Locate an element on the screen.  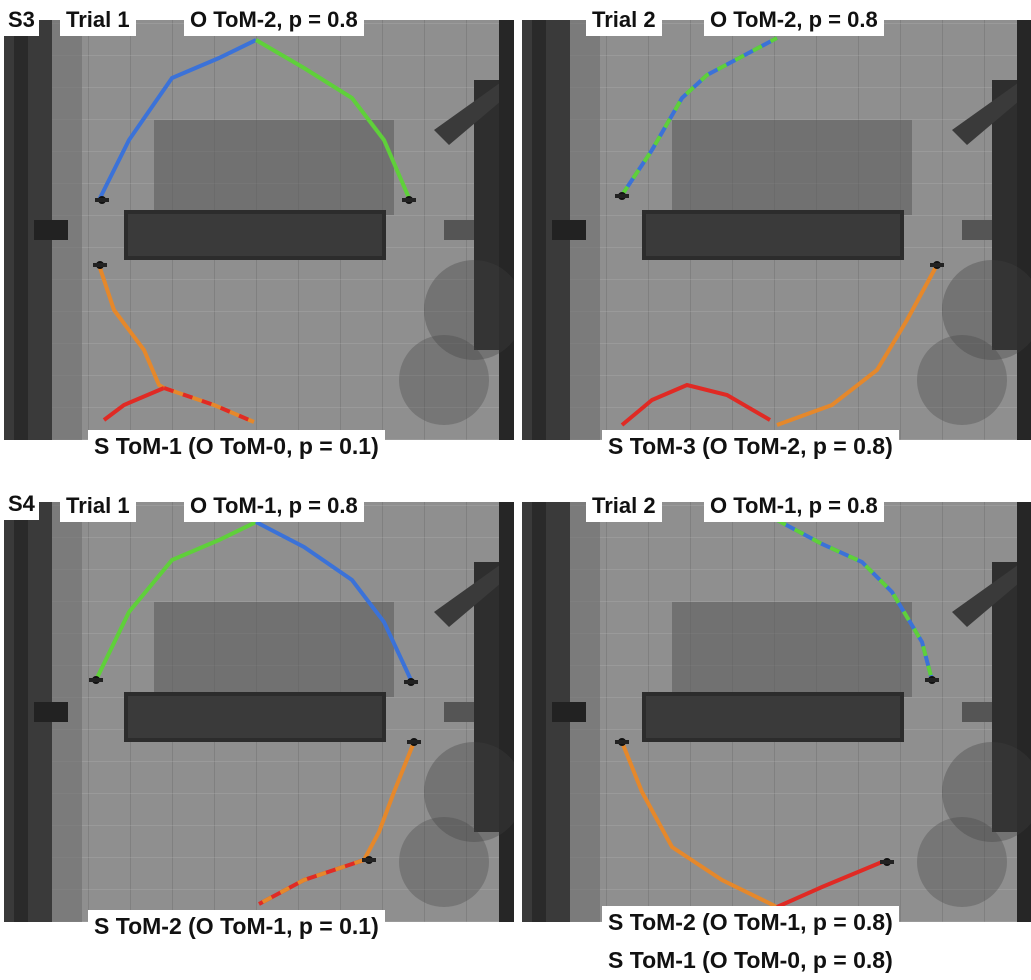
subject-label: S ToM-2 (O ToM-1, p = 0.8) is located at coordinates (750, 922).